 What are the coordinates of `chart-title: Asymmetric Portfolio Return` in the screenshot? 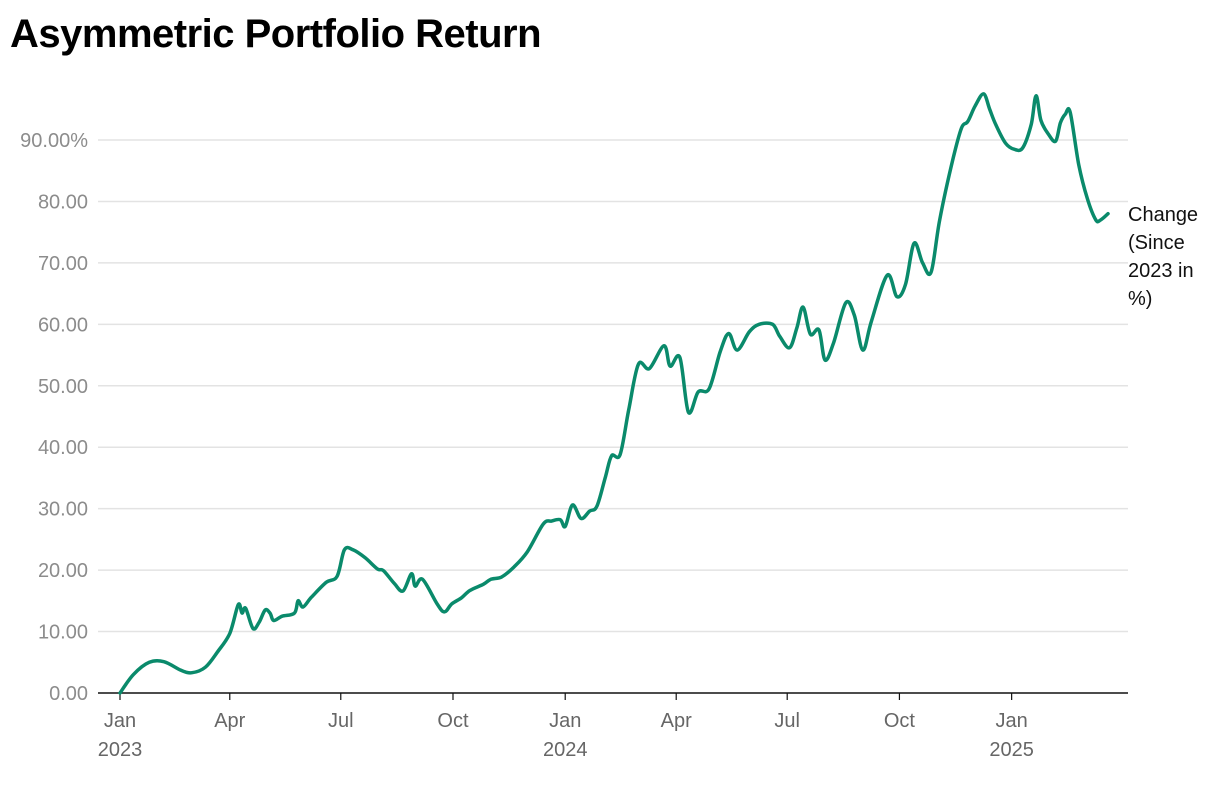 It's located at (276, 34).